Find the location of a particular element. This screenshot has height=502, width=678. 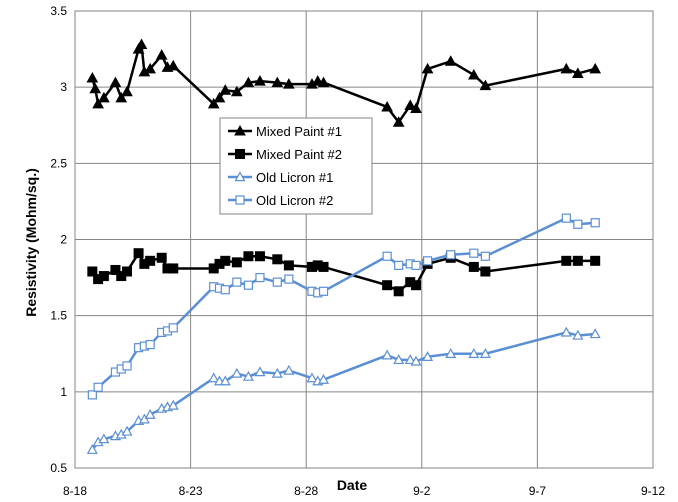

x-tick-label: 9-12 is located at coordinates (653, 491).